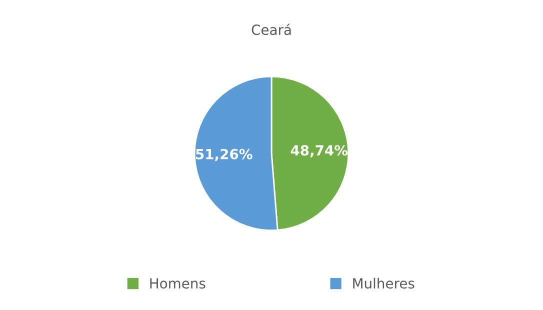  Describe the element at coordinates (178, 283) in the screenshot. I see `legend-label: Homens` at that location.